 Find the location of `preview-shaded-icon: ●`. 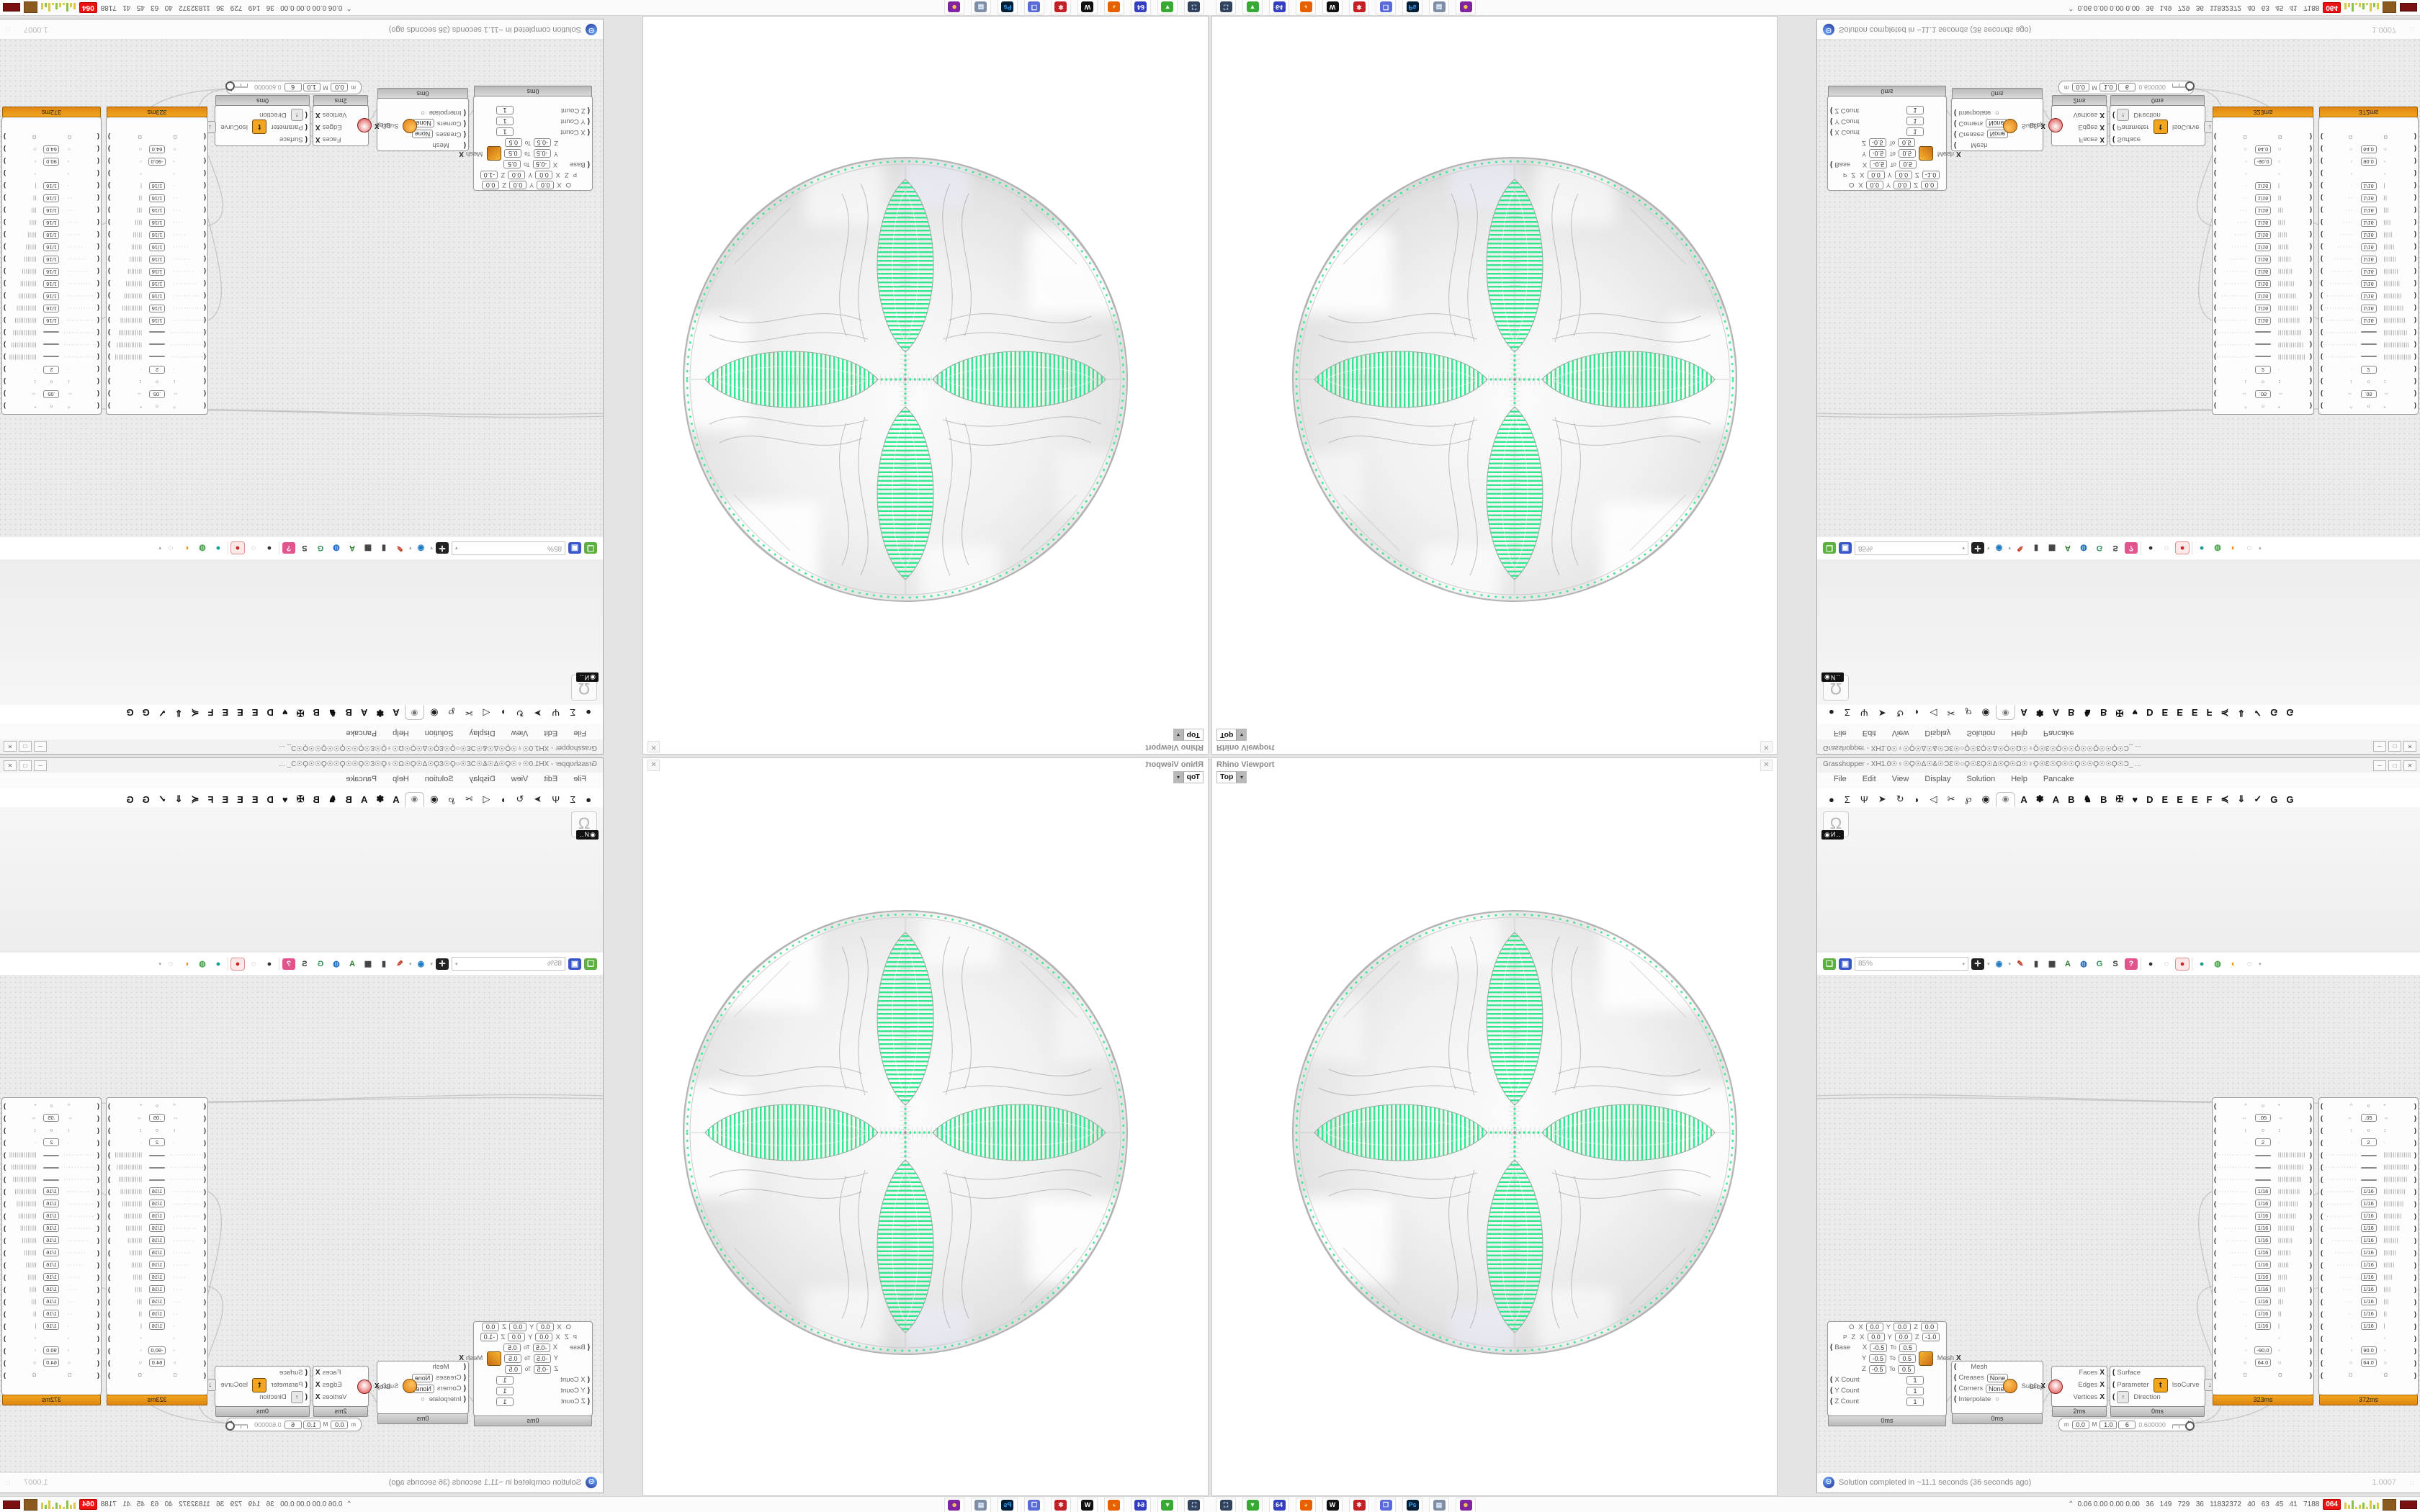

preview-shaded-icon: ● is located at coordinates (2182, 548).